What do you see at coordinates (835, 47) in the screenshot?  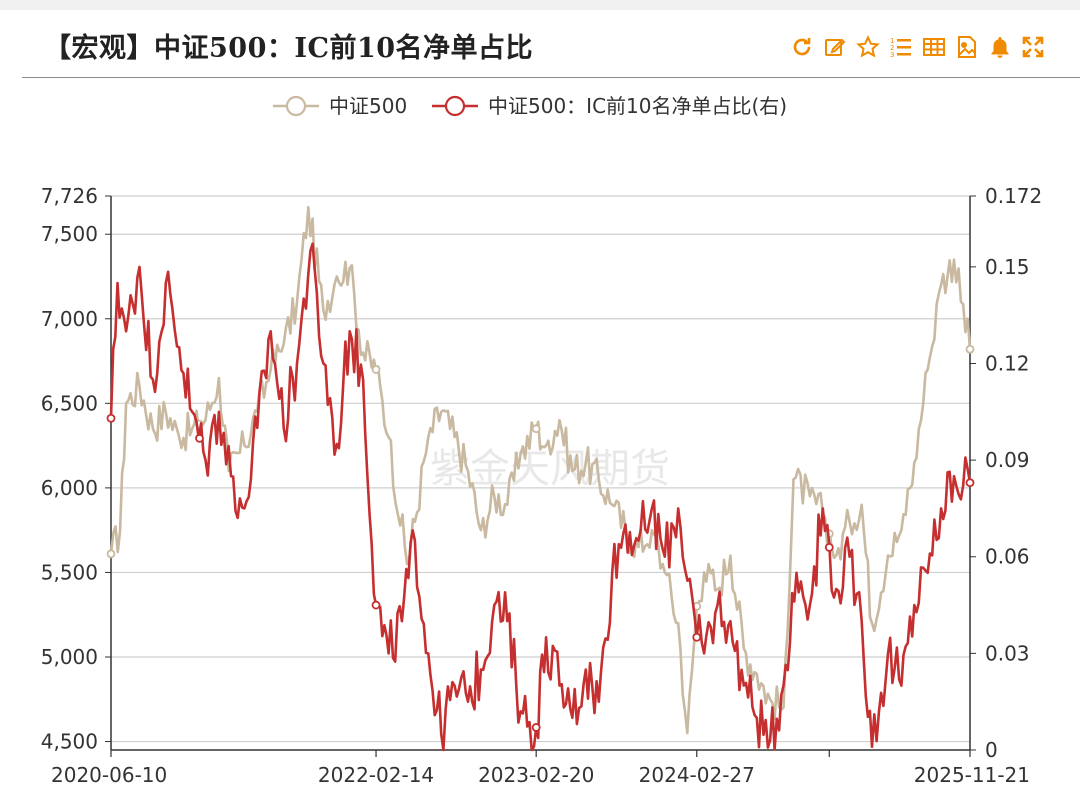 I see `edit-icon` at bounding box center [835, 47].